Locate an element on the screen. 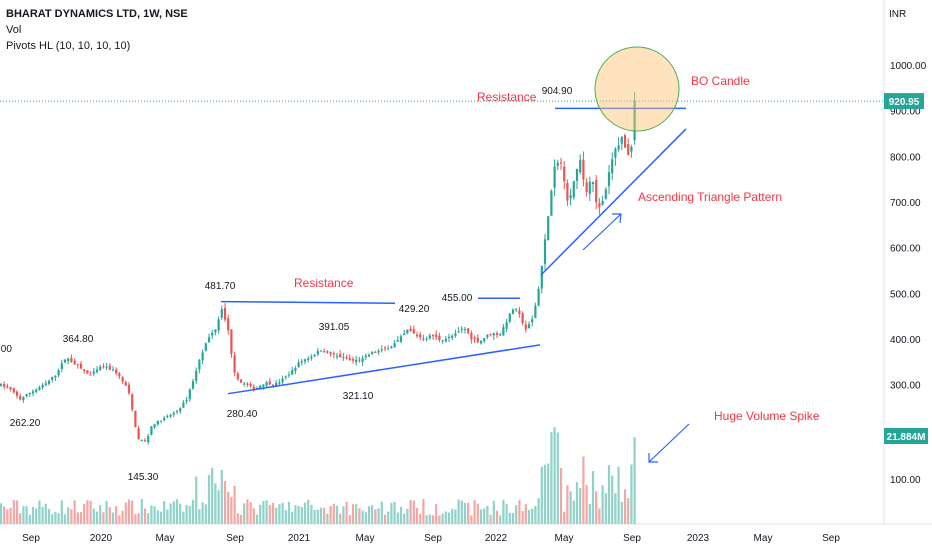  bo-candle-highlight is located at coordinates (637, 89).